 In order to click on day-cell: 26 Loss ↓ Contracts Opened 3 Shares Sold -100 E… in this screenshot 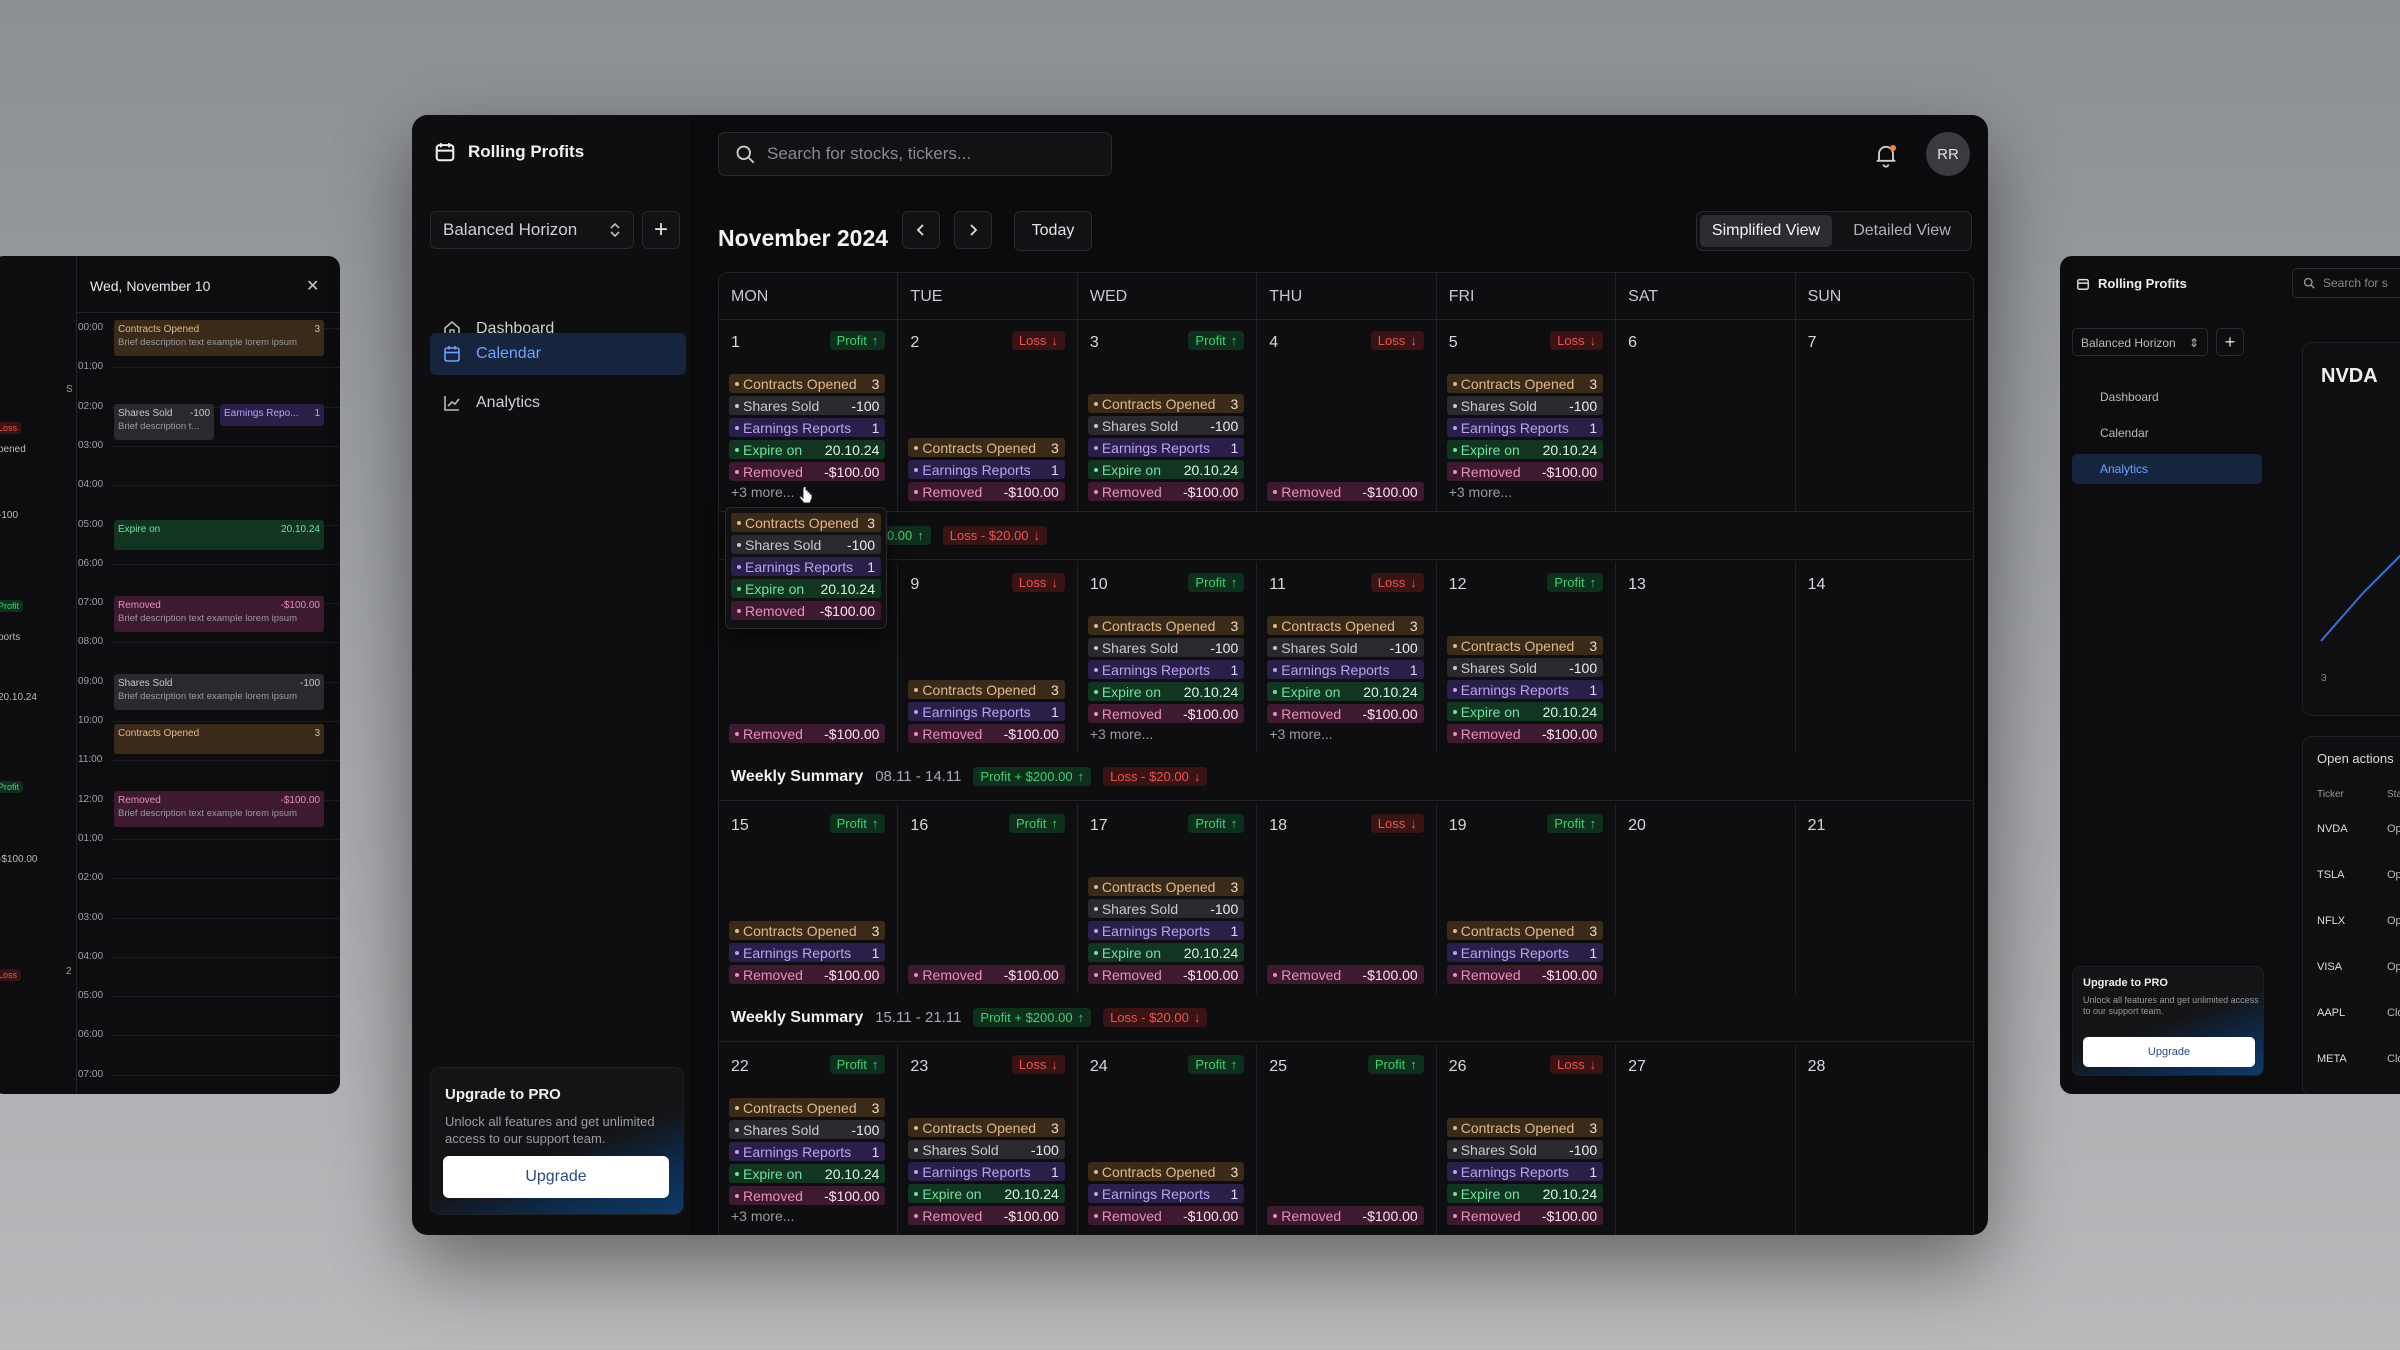, I will do `click(1526, 1139)`.